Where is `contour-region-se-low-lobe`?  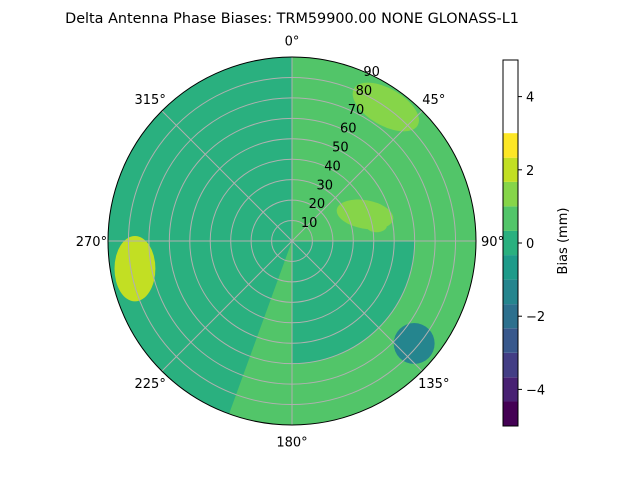 contour-region-se-low-lobe is located at coordinates (414, 343).